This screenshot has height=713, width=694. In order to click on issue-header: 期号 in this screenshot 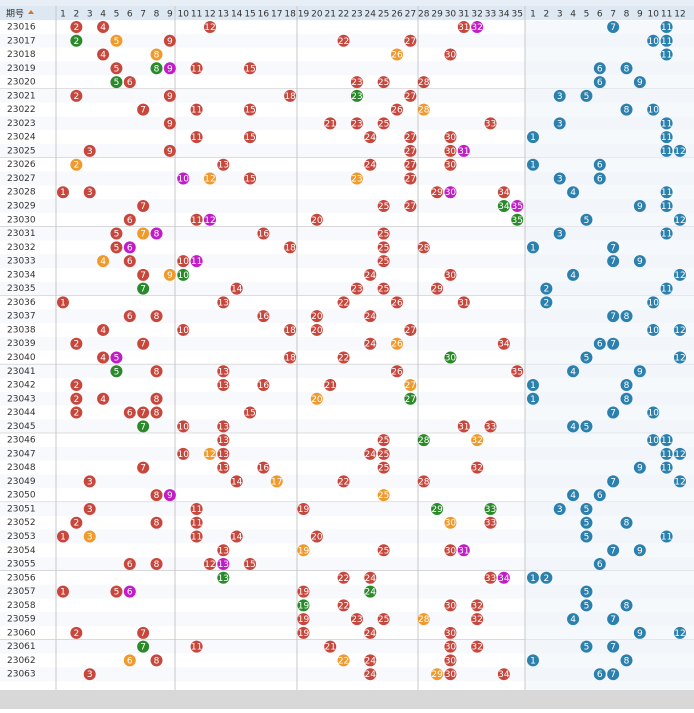, I will do `click(15, 14)`.